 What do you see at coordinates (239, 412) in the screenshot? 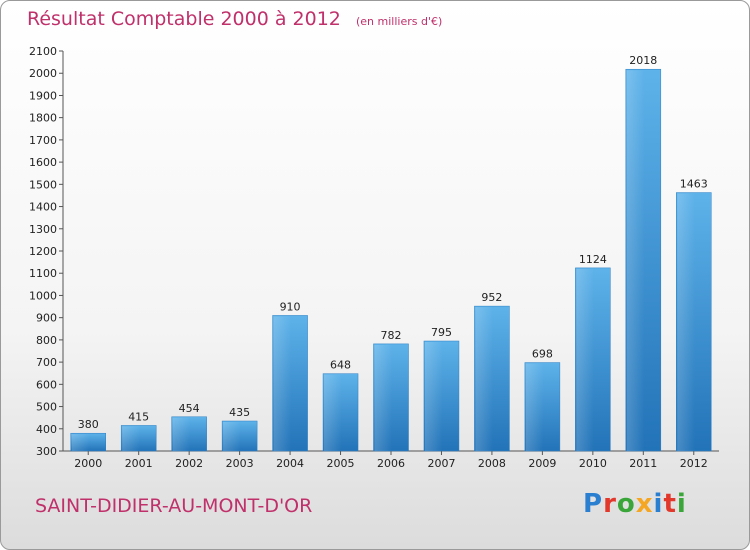
I see `bar-value-label: 435` at bounding box center [239, 412].